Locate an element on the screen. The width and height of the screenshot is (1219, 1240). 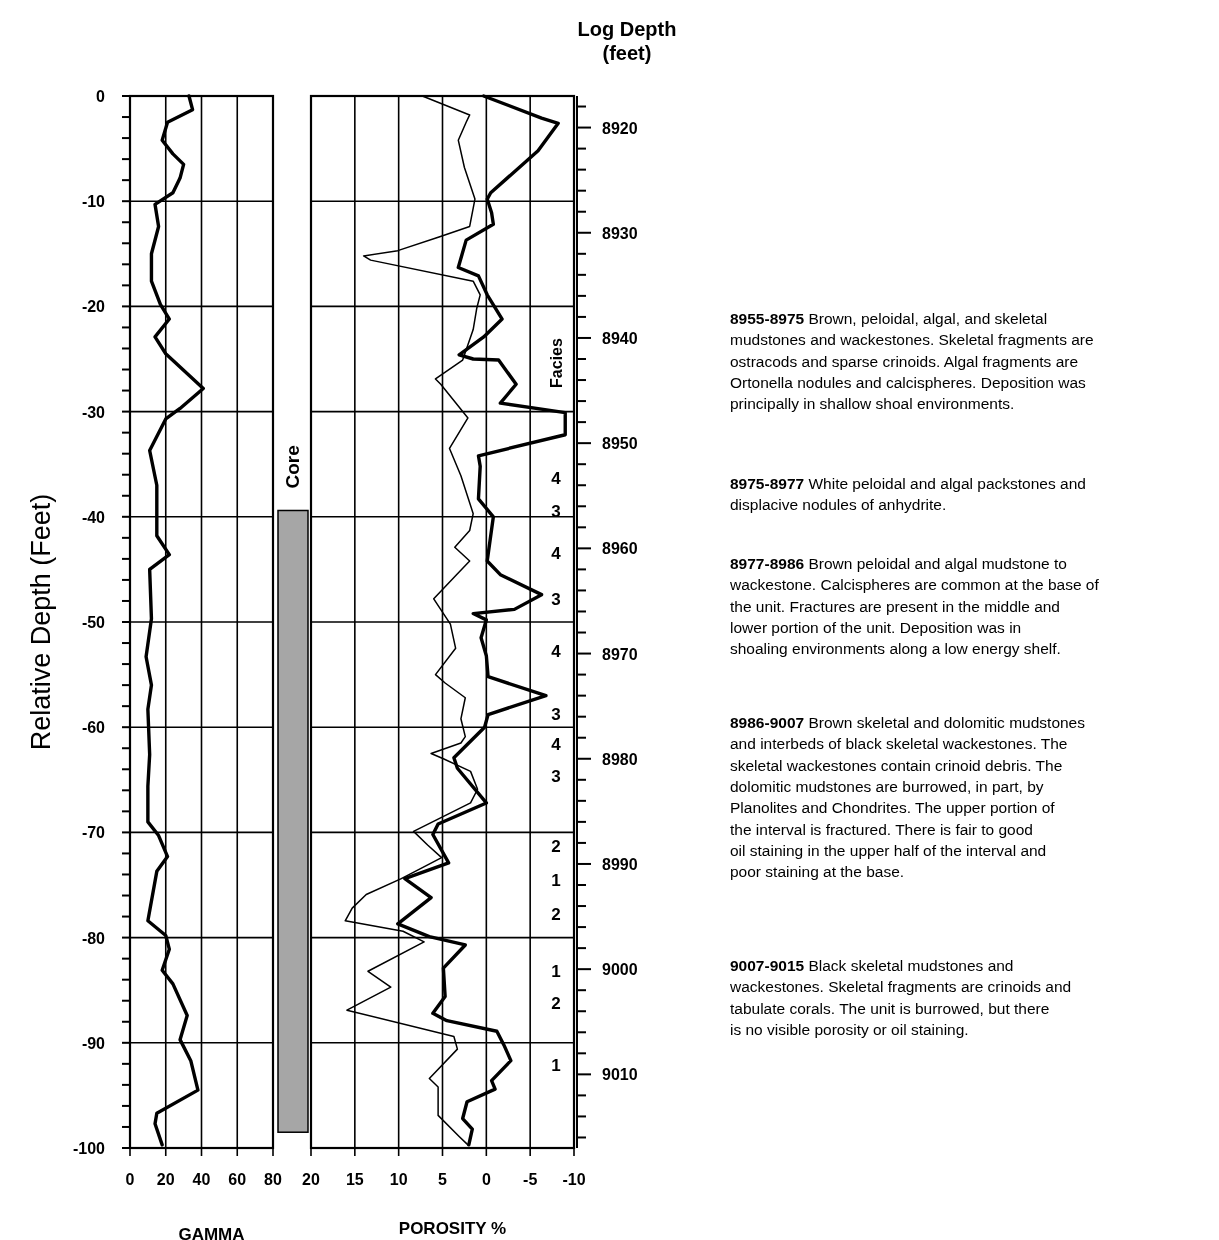
x-axis-title: POROSITY % is located at coordinates (452, 1228).